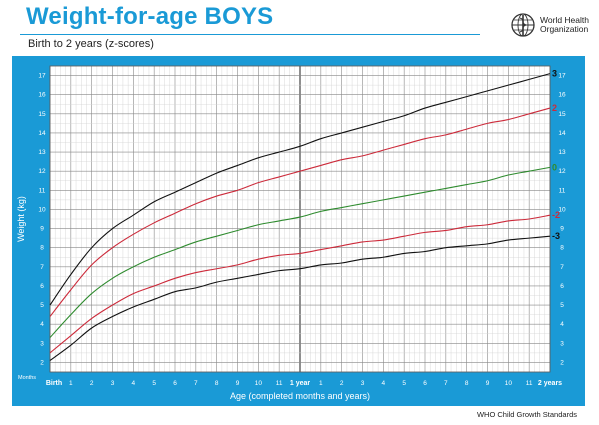 The image size is (599, 425). What do you see at coordinates (554, 74) in the screenshot?
I see `zscore-label: 3` at bounding box center [554, 74].